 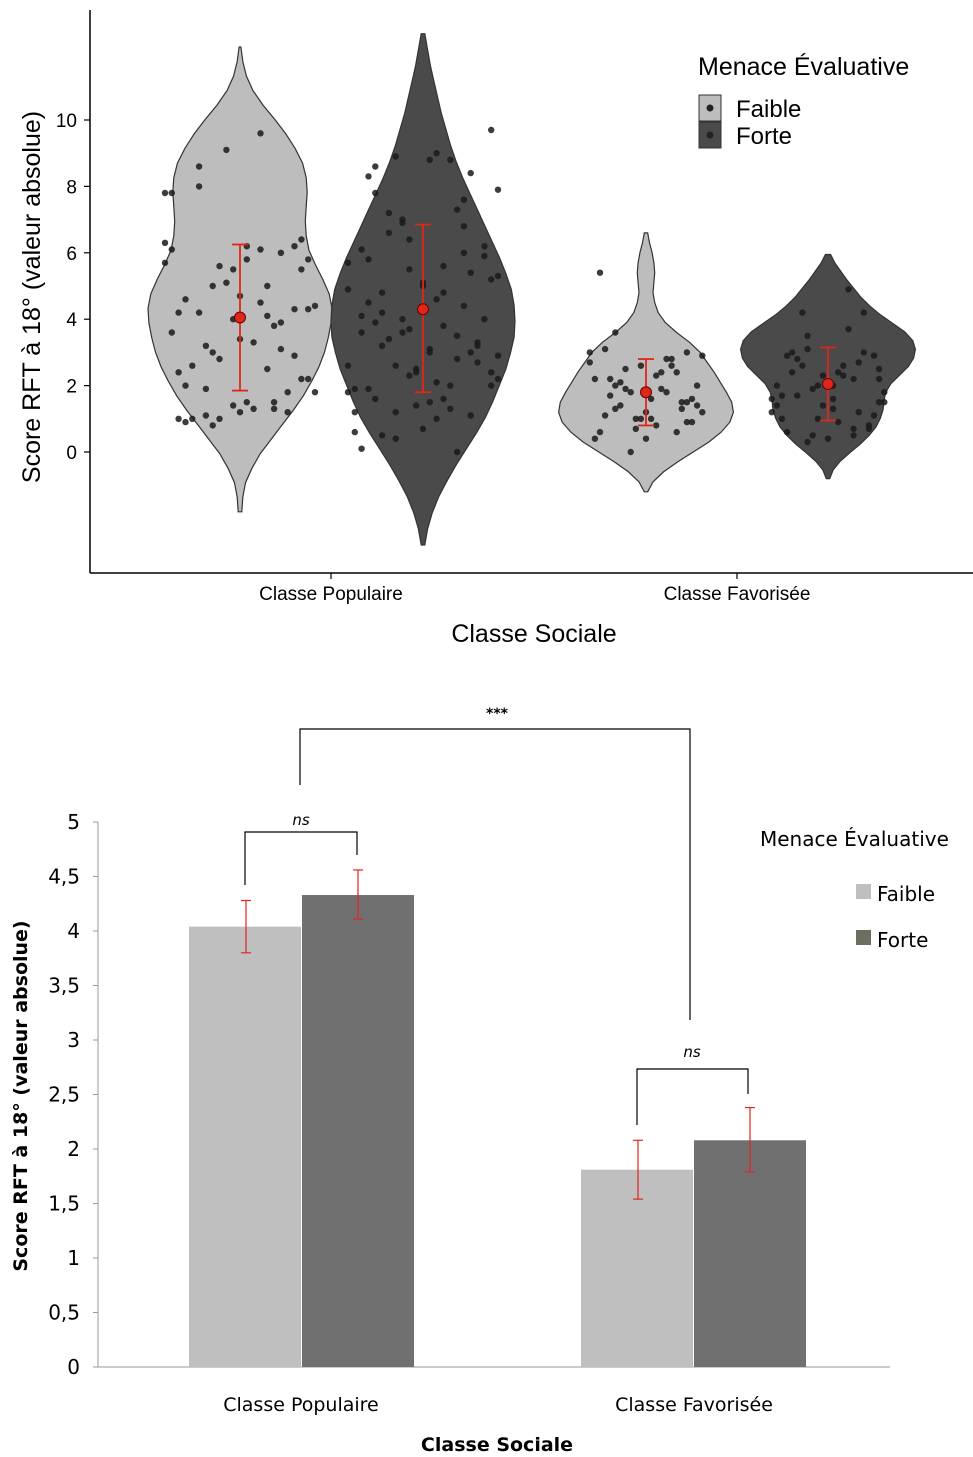 I want to click on bar-x-tick-label: Classe Favorisée, so click(x=694, y=1405).